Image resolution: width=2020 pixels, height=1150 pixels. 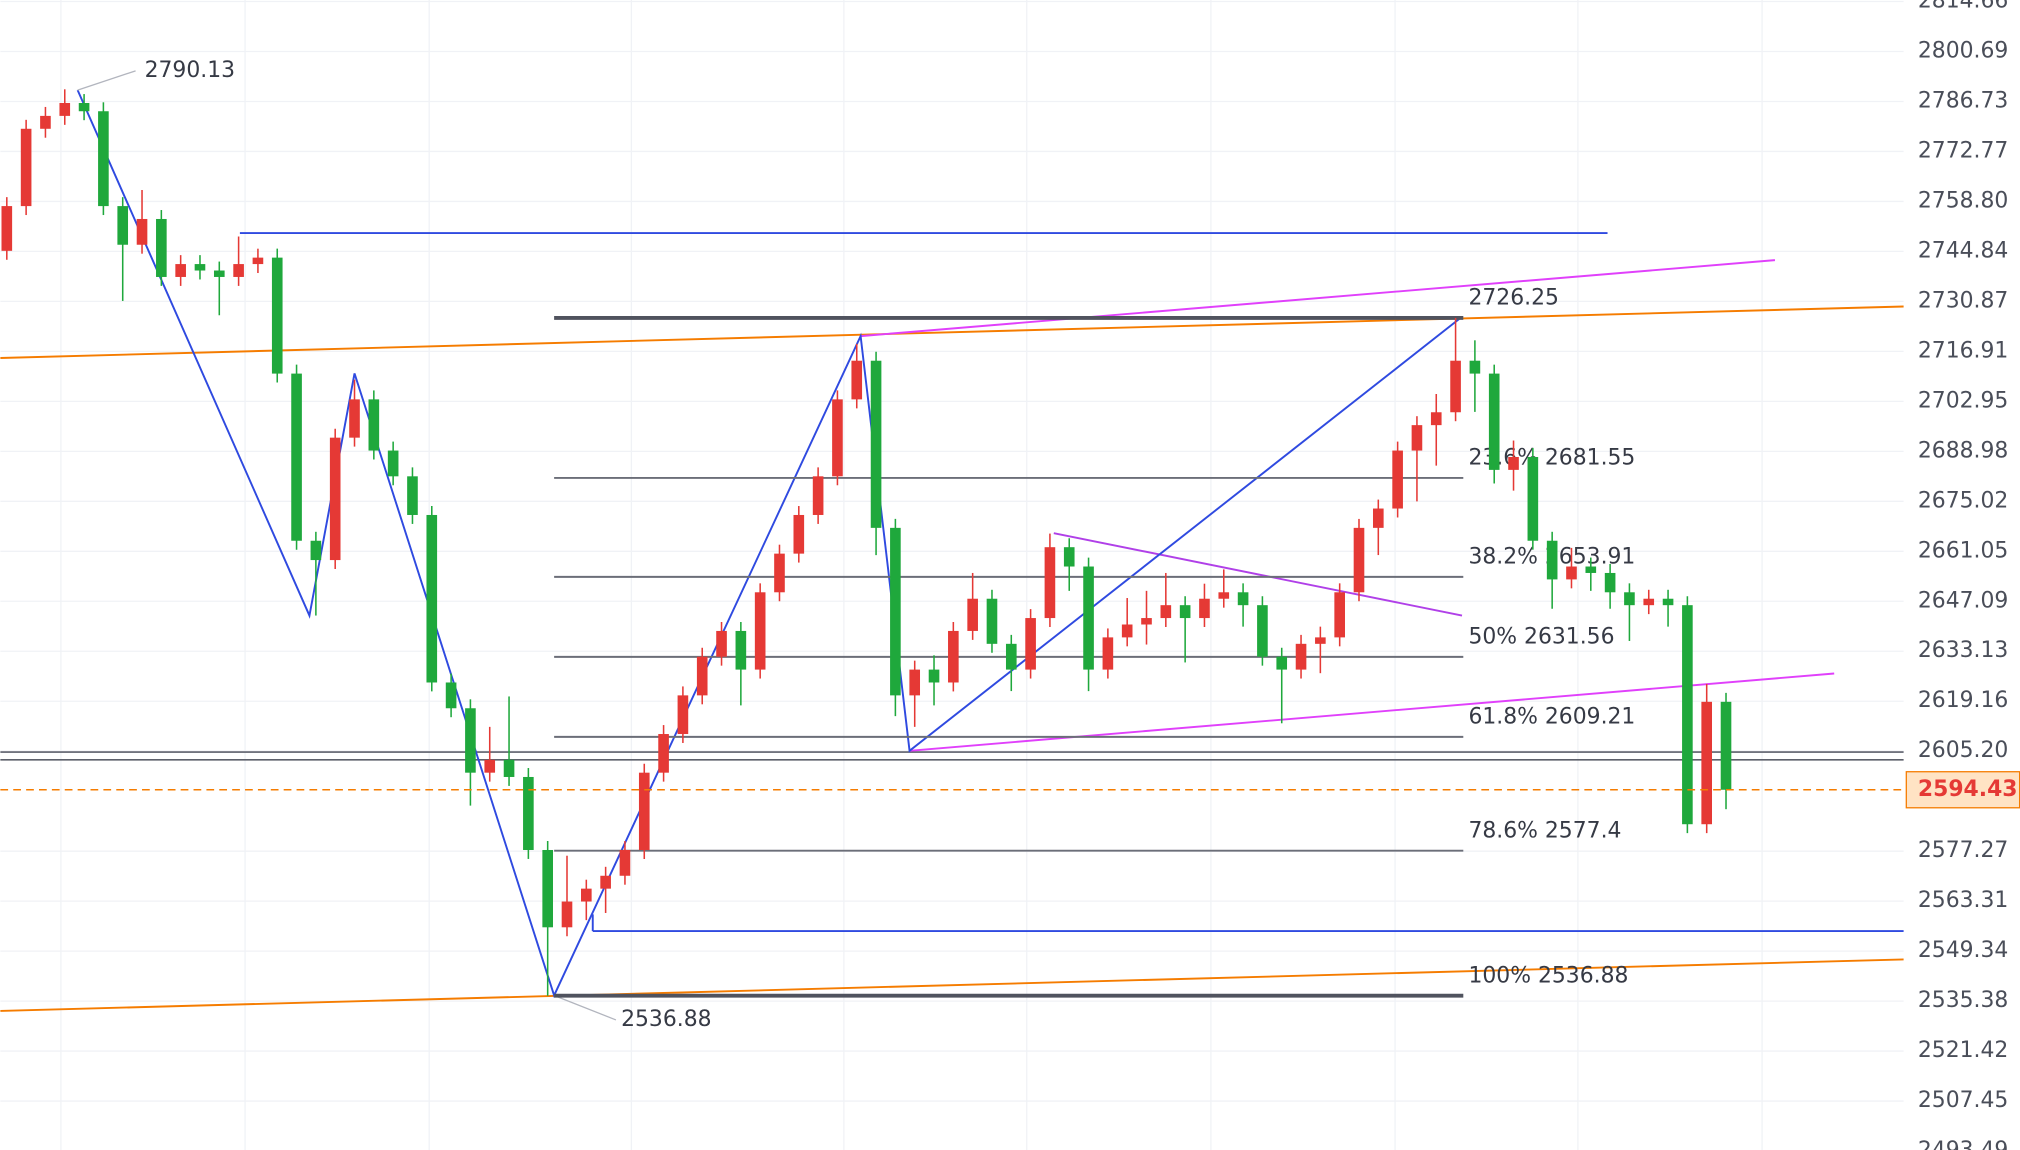 What do you see at coordinates (1963, 250) in the screenshot?
I see `y-tick-label: 2744.84` at bounding box center [1963, 250].